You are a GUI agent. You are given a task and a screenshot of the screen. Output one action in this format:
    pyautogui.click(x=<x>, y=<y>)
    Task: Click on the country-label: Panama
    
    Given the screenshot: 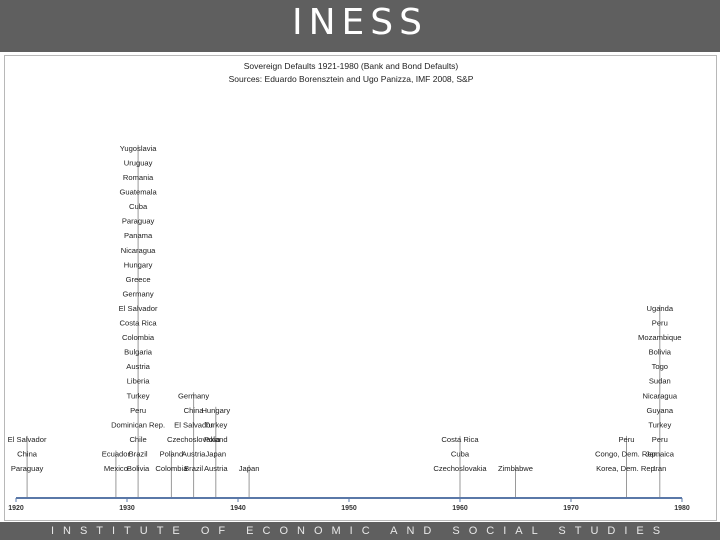 What is the action you would take?
    pyautogui.click(x=138, y=235)
    